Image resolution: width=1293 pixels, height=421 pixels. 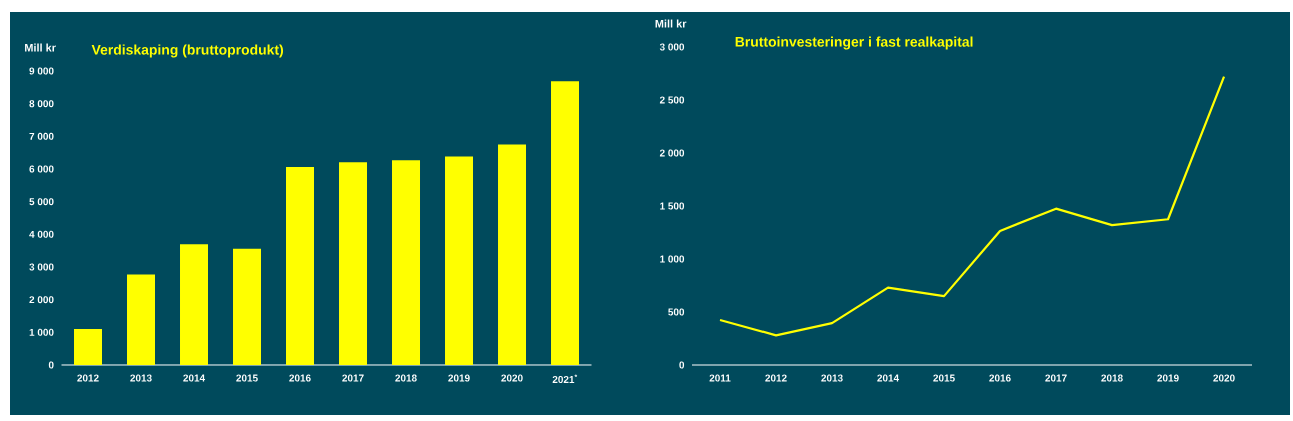 I want to click on y-tick-label: 5 000, so click(x=41, y=202).